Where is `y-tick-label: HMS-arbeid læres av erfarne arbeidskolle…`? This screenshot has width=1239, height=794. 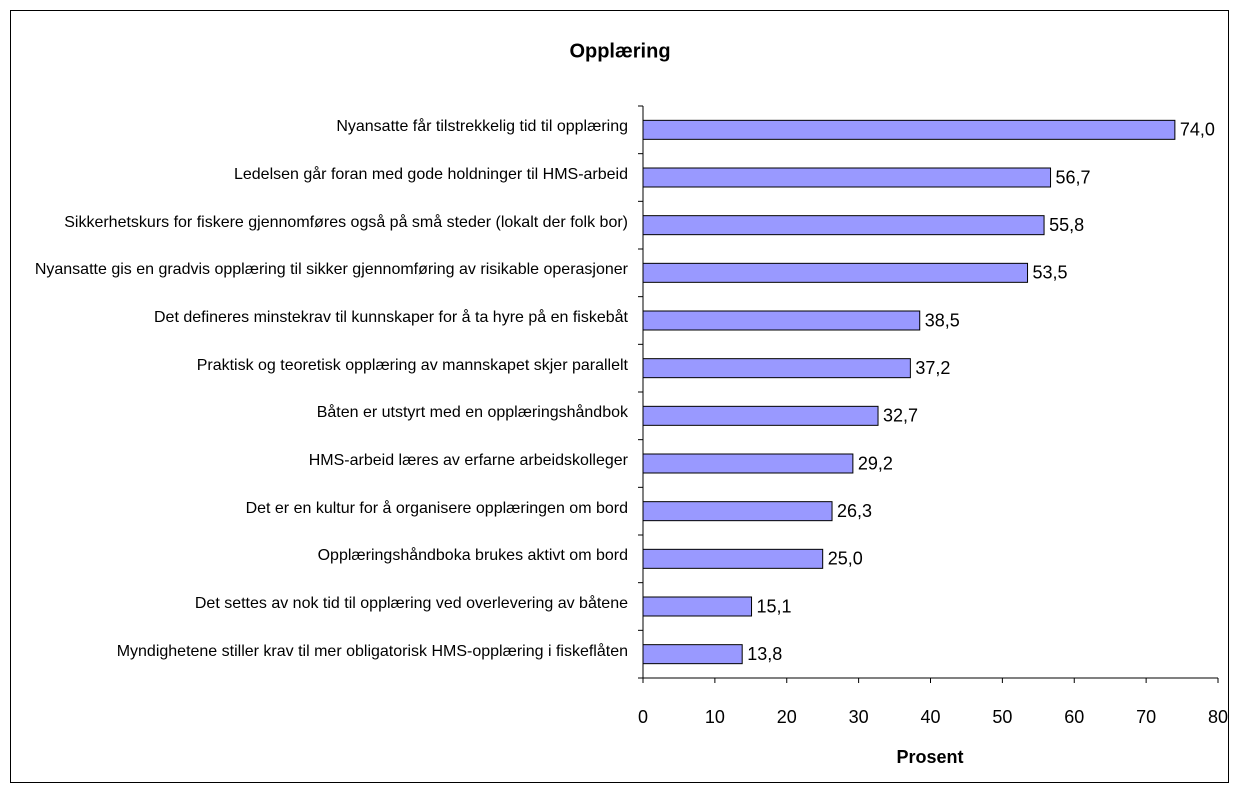
y-tick-label: HMS-arbeid læres av erfarne arbeidskolle… is located at coordinates (468, 460).